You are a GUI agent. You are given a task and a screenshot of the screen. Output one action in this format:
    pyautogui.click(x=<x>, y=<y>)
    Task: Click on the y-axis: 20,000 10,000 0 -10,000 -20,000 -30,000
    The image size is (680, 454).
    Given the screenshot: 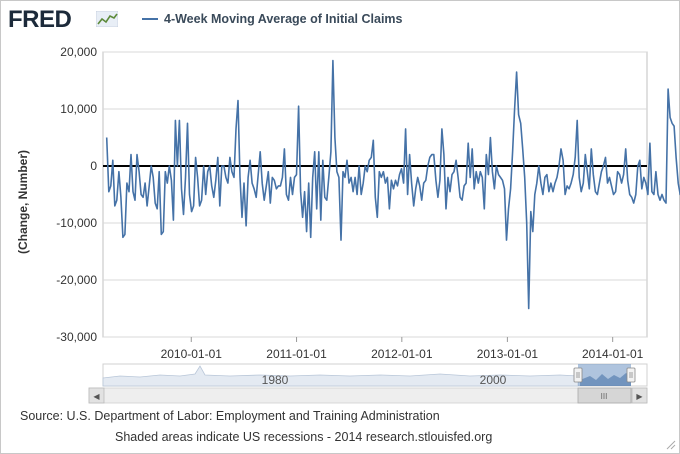 What is the action you would take?
    pyautogui.click(x=76, y=194)
    